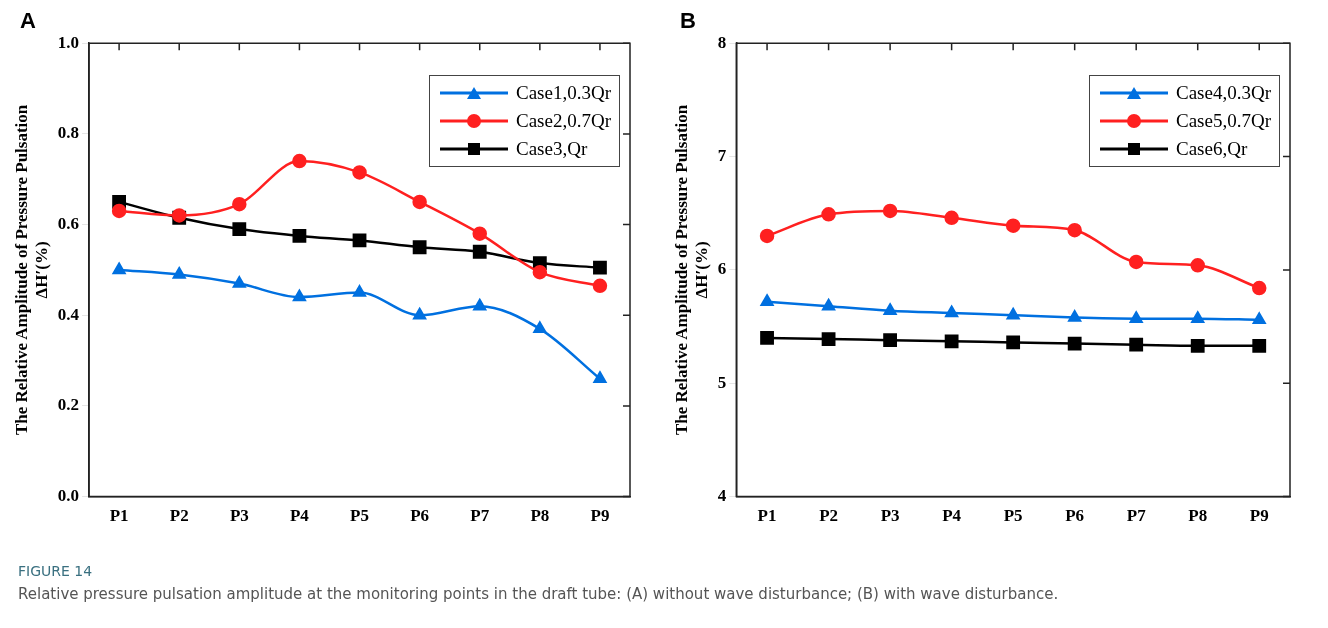  I want to click on y-tick-label: 8, so click(722, 42).